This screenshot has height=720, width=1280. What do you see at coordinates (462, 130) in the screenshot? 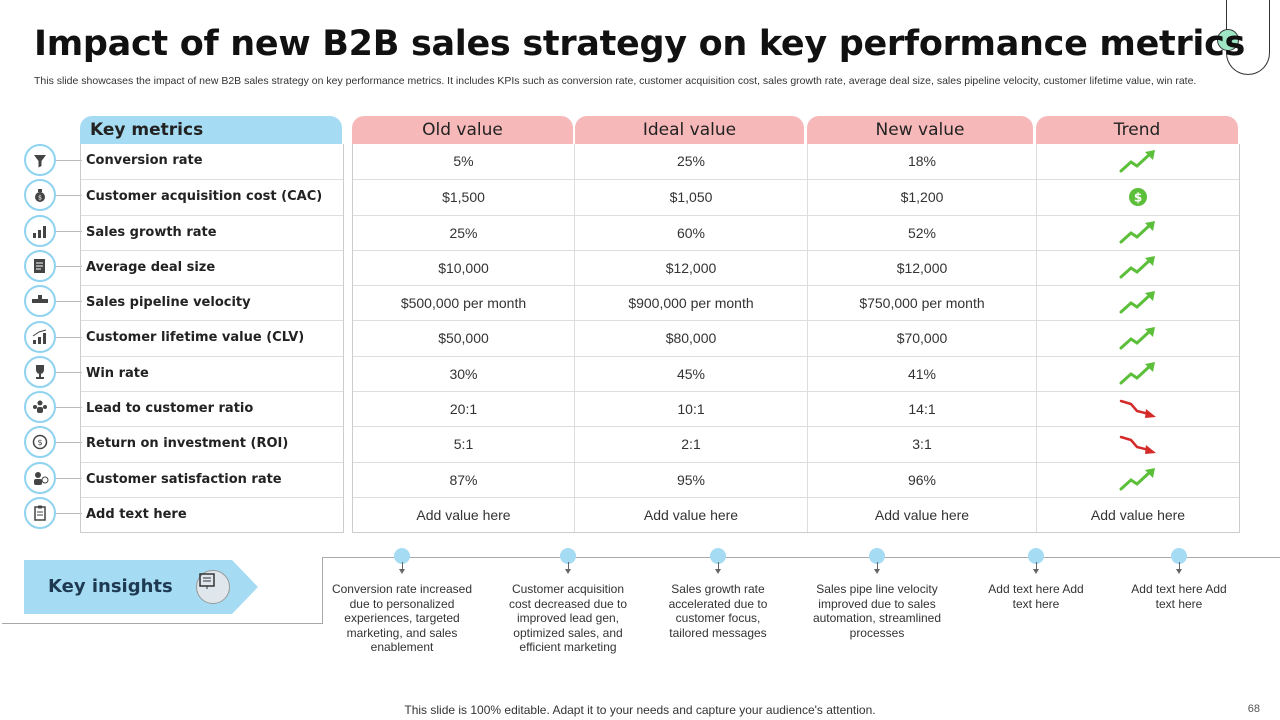
I see `old-value-header: Old value` at bounding box center [462, 130].